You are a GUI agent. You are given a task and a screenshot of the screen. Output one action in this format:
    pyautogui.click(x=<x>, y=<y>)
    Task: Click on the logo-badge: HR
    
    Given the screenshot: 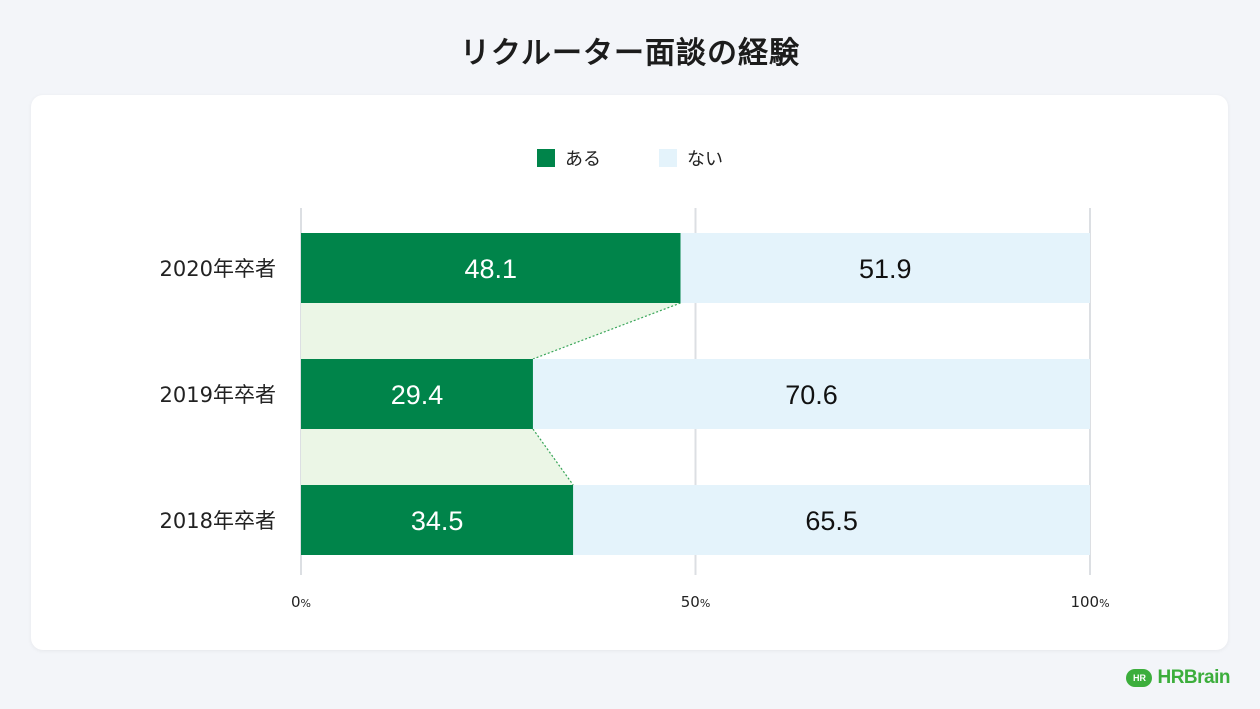 What is the action you would take?
    pyautogui.click(x=1139, y=678)
    